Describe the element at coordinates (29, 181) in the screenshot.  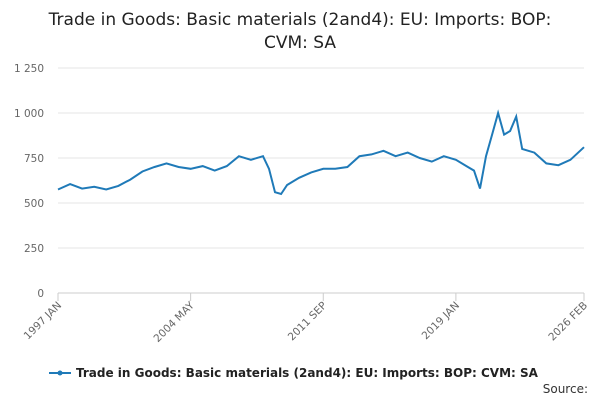
I see `y-tick-labels: 0 250 500 750 1 000 1 250` at that location.